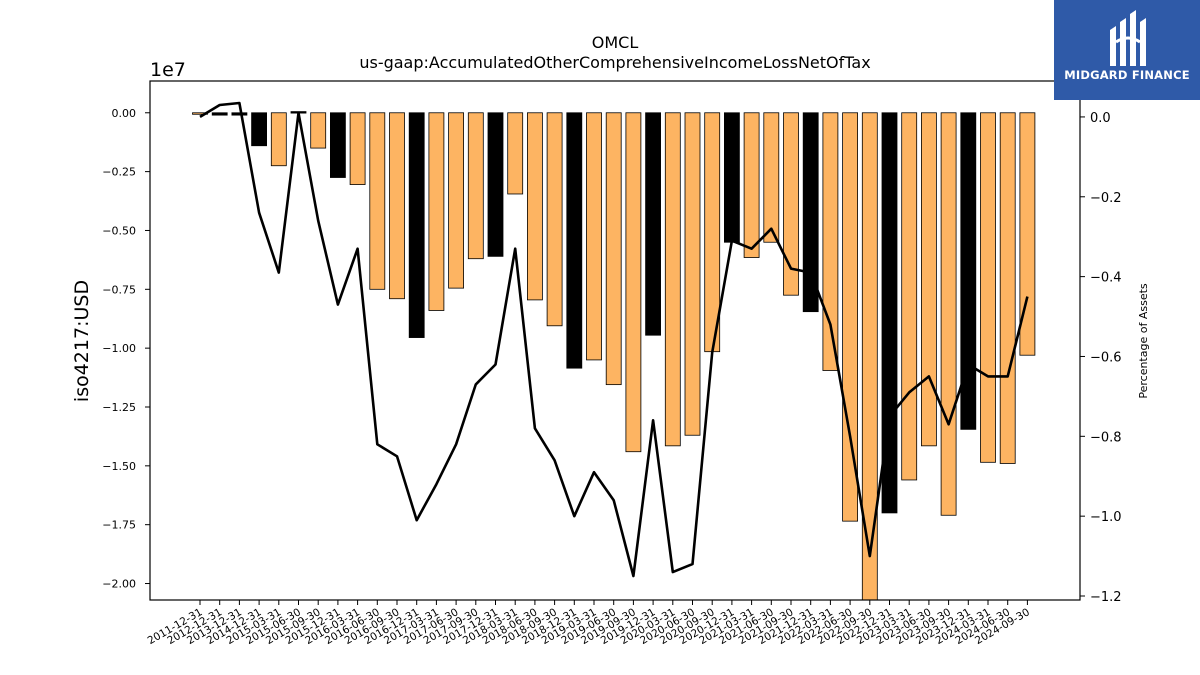 Image resolution: width=1200 pixels, height=675 pixels. What do you see at coordinates (1106, 597) in the screenshot?
I see `y2-tick-label: −1.2` at bounding box center [1106, 597].